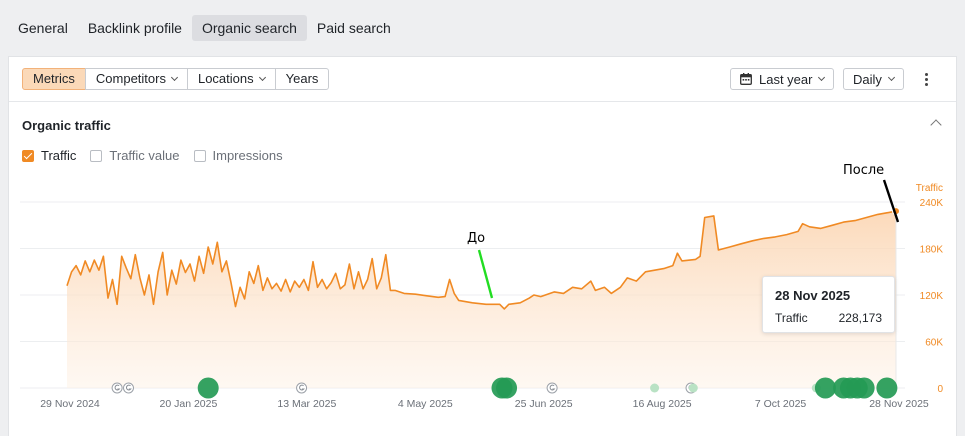 The image size is (965, 436). I want to click on metrics-segment-control: Metrics Competitors Locations Years, so click(176, 79).